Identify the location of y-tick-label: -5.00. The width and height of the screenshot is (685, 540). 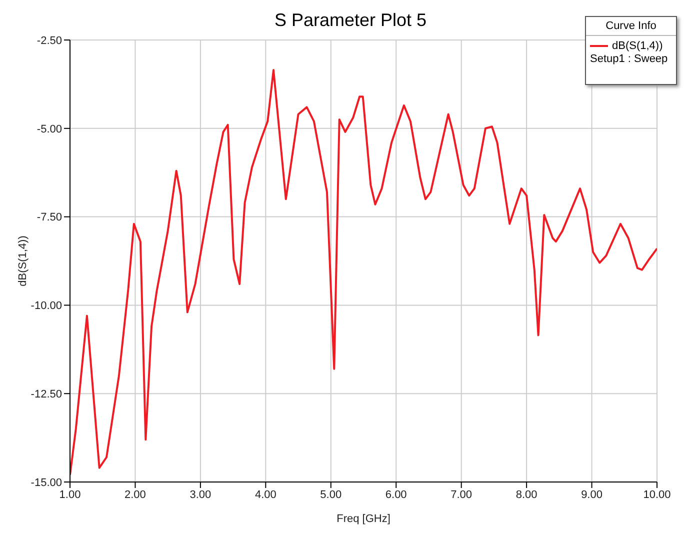
(49, 129).